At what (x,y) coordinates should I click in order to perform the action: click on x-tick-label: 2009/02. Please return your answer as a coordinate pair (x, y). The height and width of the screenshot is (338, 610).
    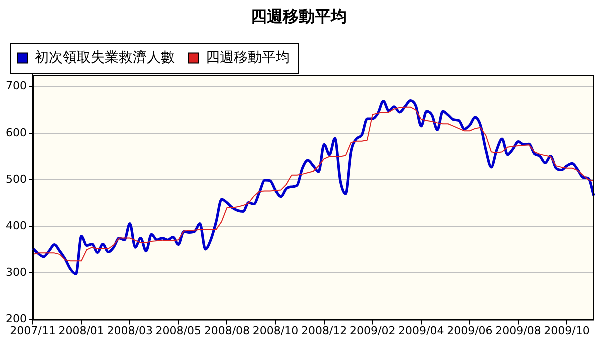
    Looking at the image, I should click on (373, 331).